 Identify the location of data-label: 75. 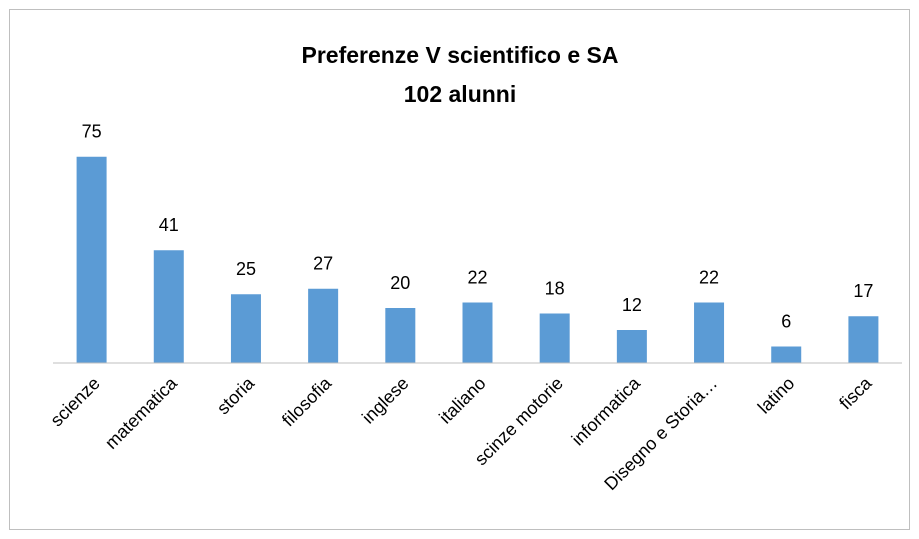
(92, 132).